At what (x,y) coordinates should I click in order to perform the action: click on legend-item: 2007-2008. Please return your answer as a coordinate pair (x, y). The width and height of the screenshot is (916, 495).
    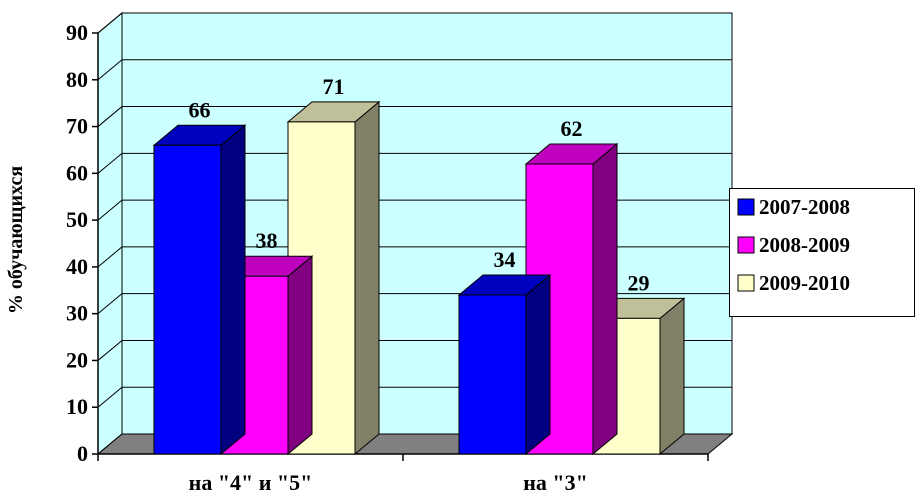
    Looking at the image, I should click on (793, 207).